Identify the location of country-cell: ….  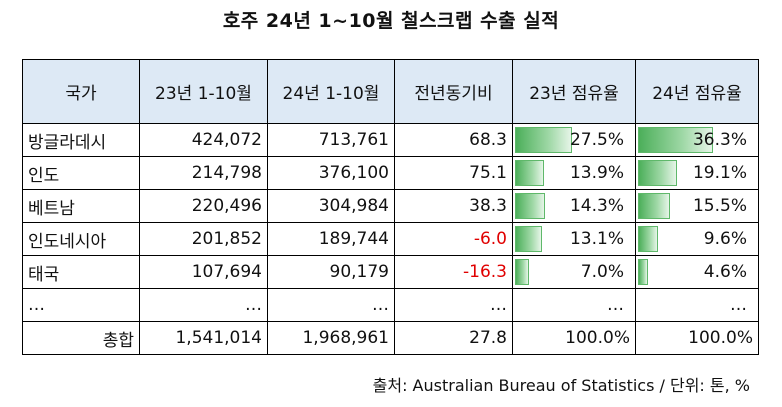
(81, 305).